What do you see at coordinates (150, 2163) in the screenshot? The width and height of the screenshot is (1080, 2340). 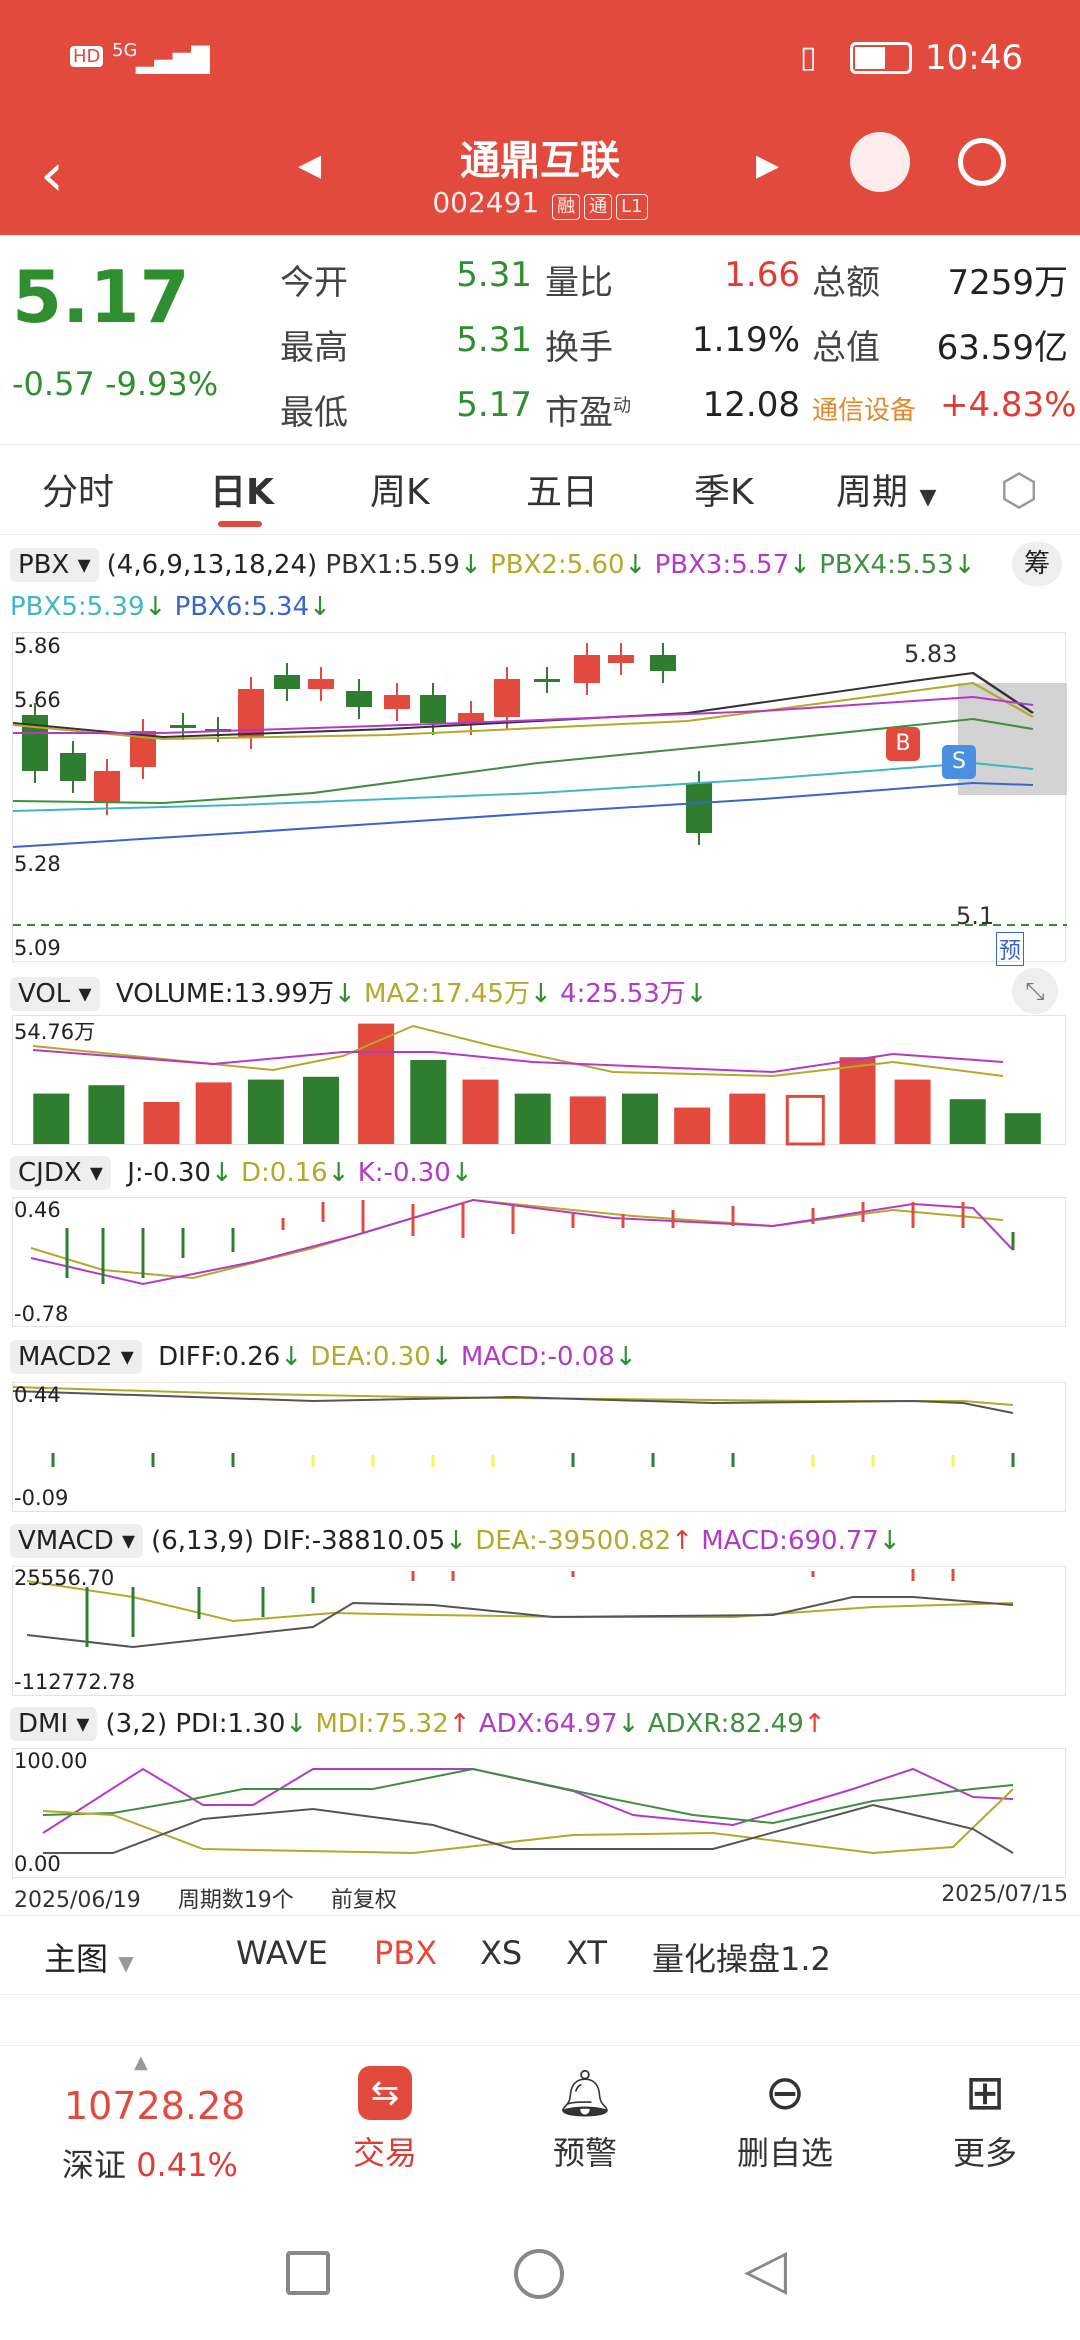 I see `index-change: 深证 0.41%` at bounding box center [150, 2163].